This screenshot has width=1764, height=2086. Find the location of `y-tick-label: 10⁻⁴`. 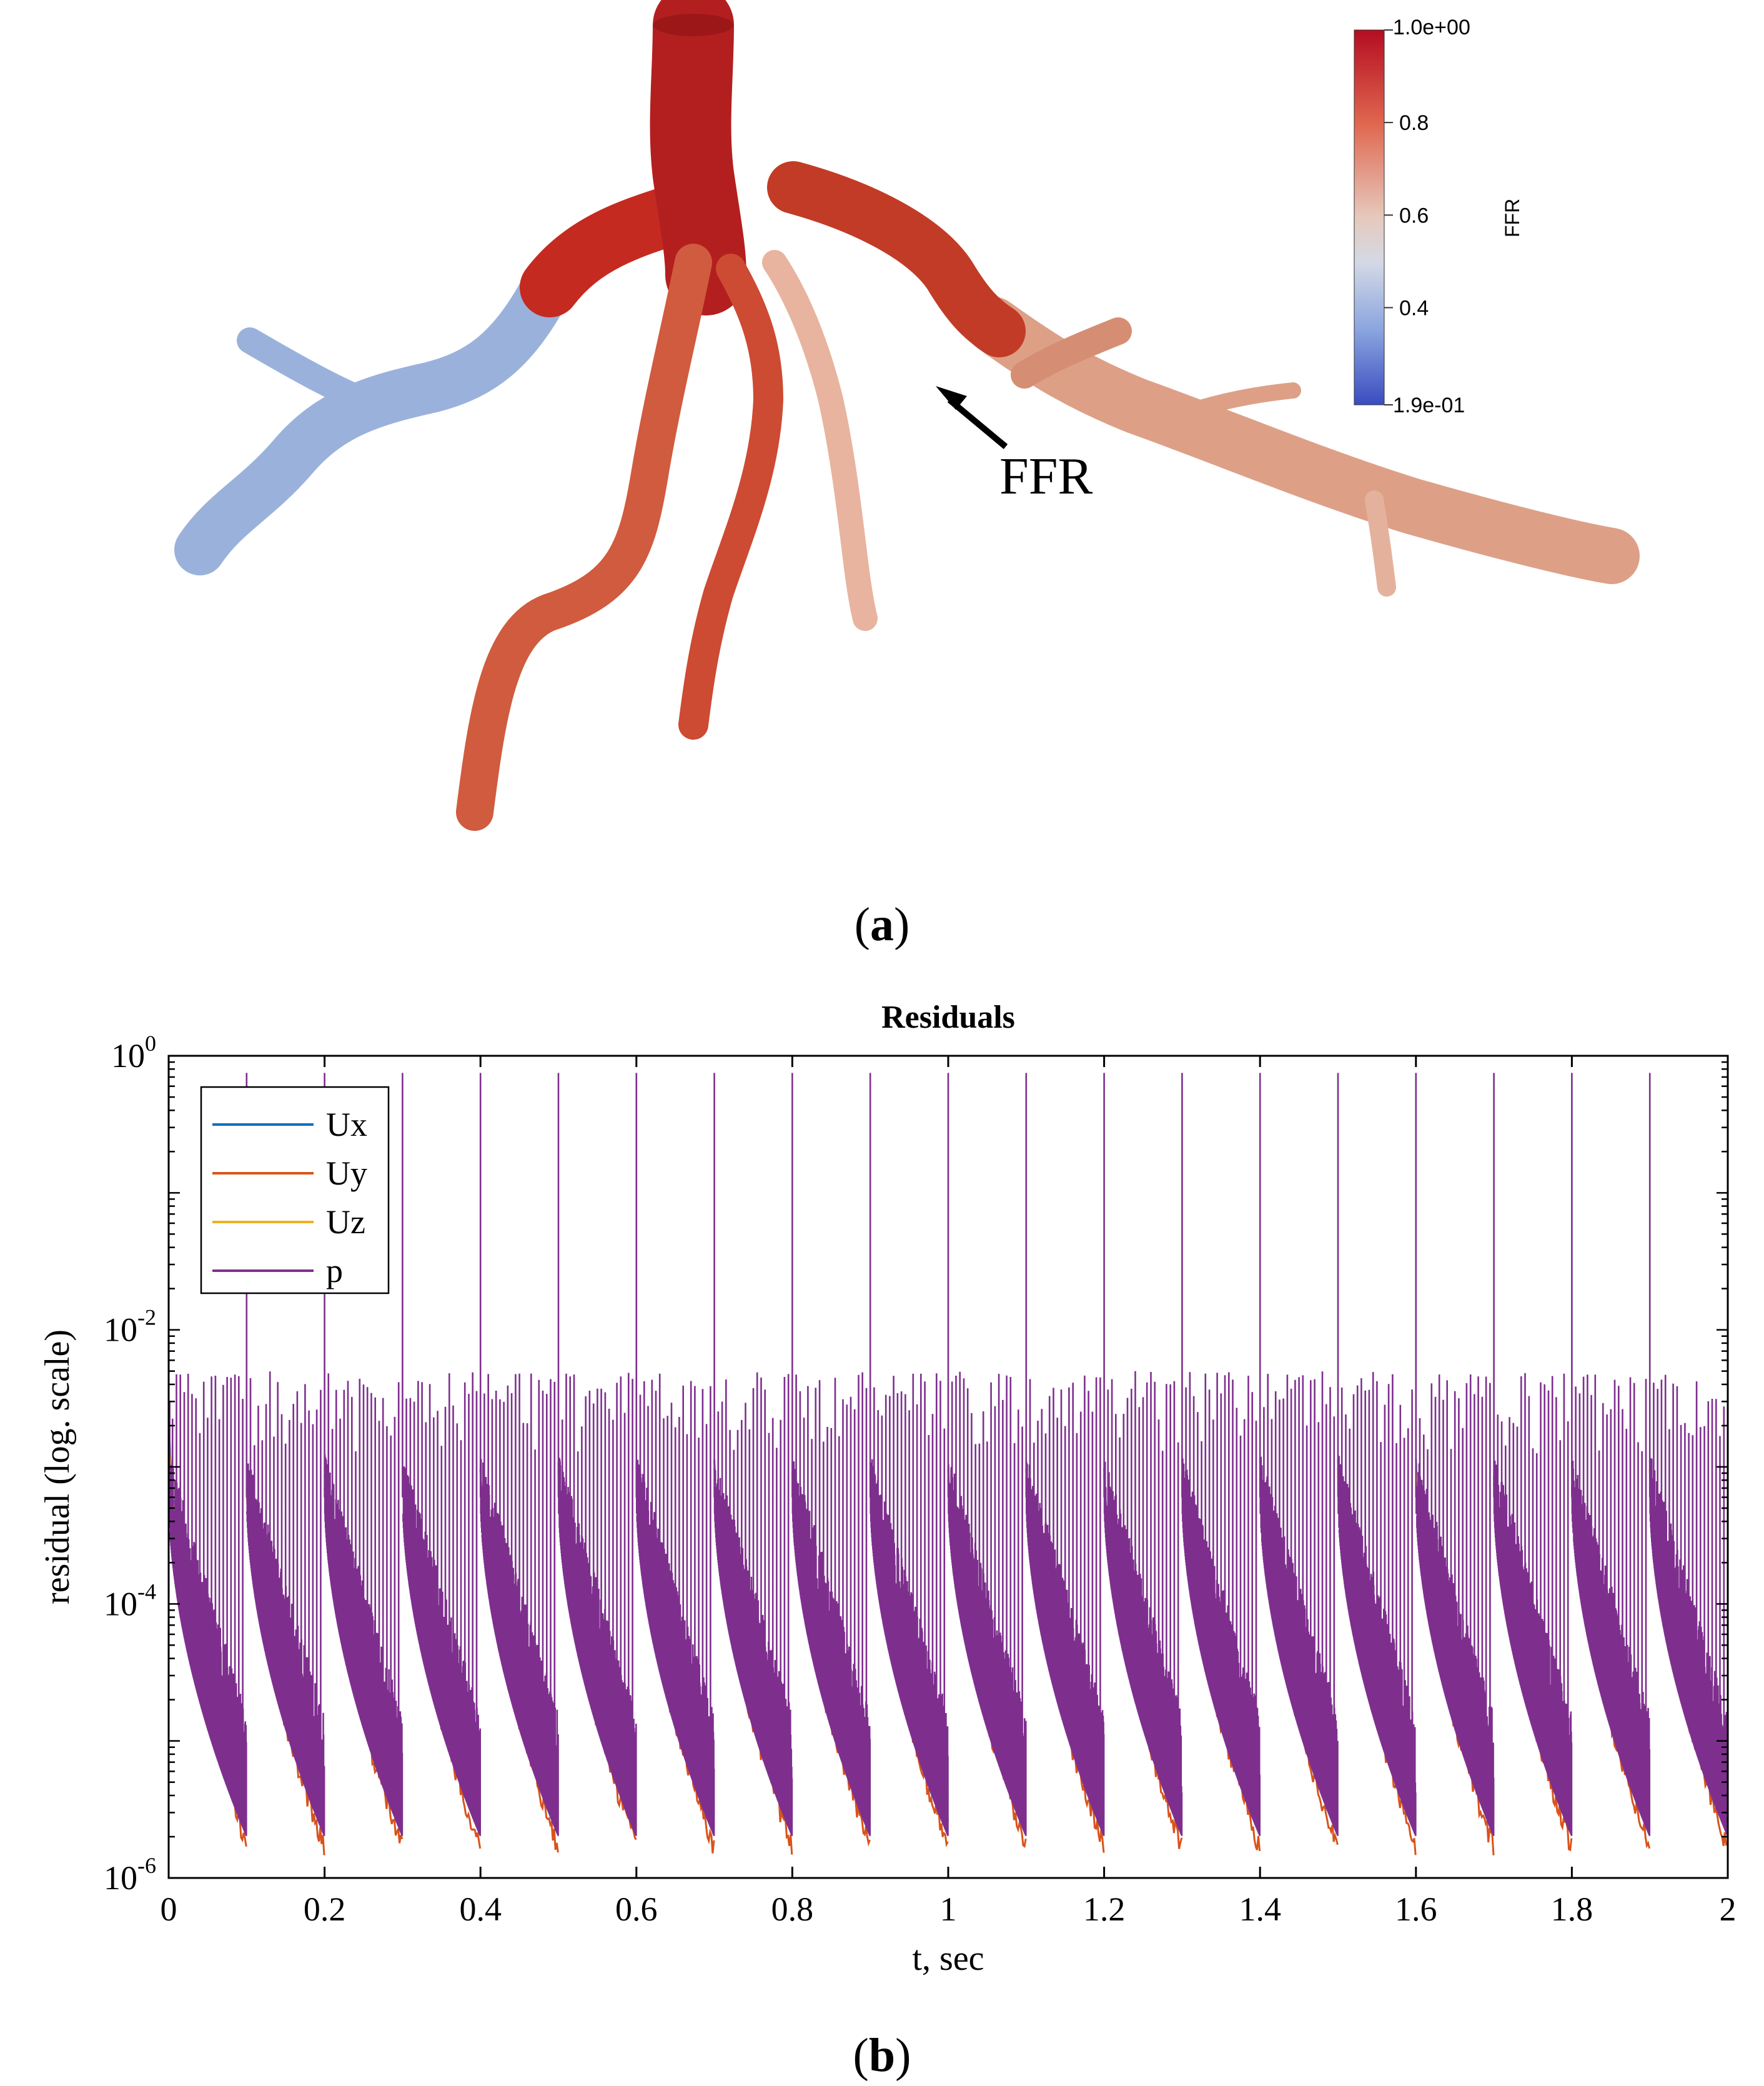

y-tick-label: 10⁻⁴ is located at coordinates (130, 1600).